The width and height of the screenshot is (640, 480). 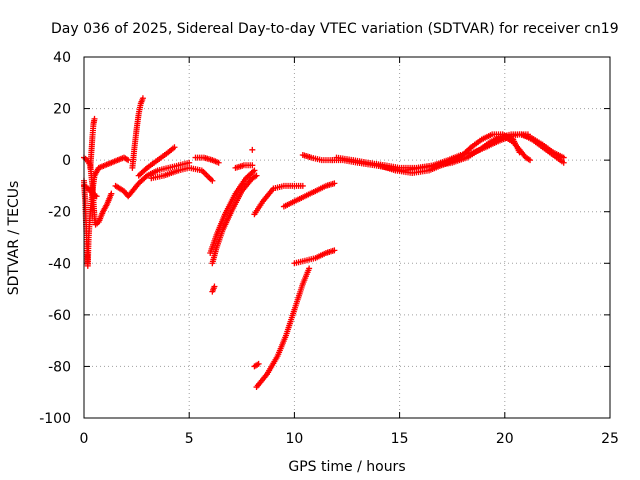 What do you see at coordinates (84, 439) in the screenshot?
I see `x-tick-label: 0` at bounding box center [84, 439].